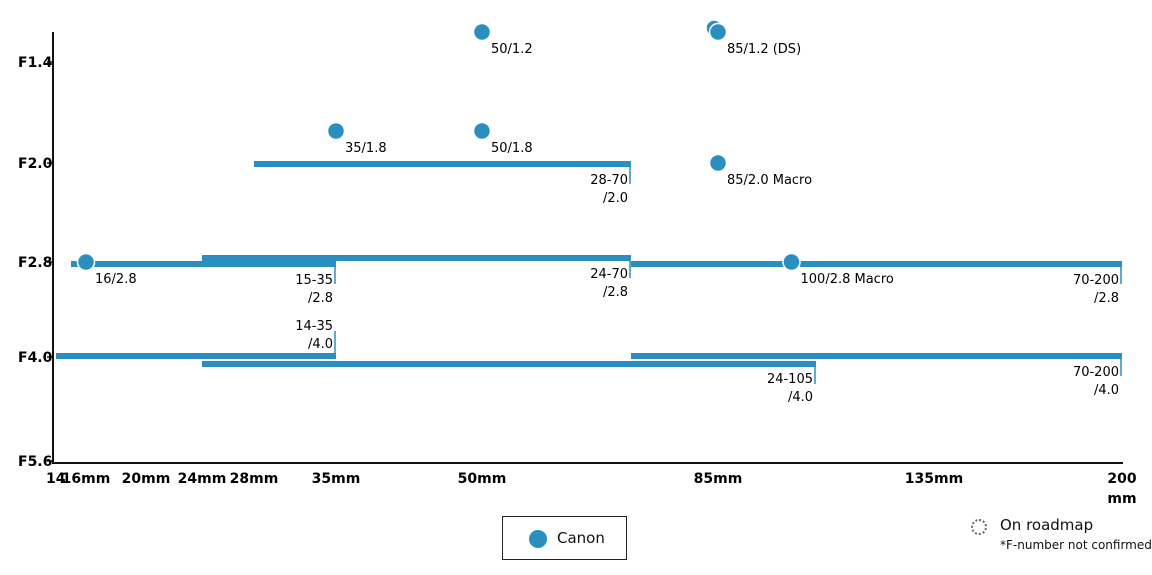 The height and width of the screenshot is (575, 1152). I want to click on zoom-bar-15-35-2-8-label-range: 15-35, so click(314, 280).